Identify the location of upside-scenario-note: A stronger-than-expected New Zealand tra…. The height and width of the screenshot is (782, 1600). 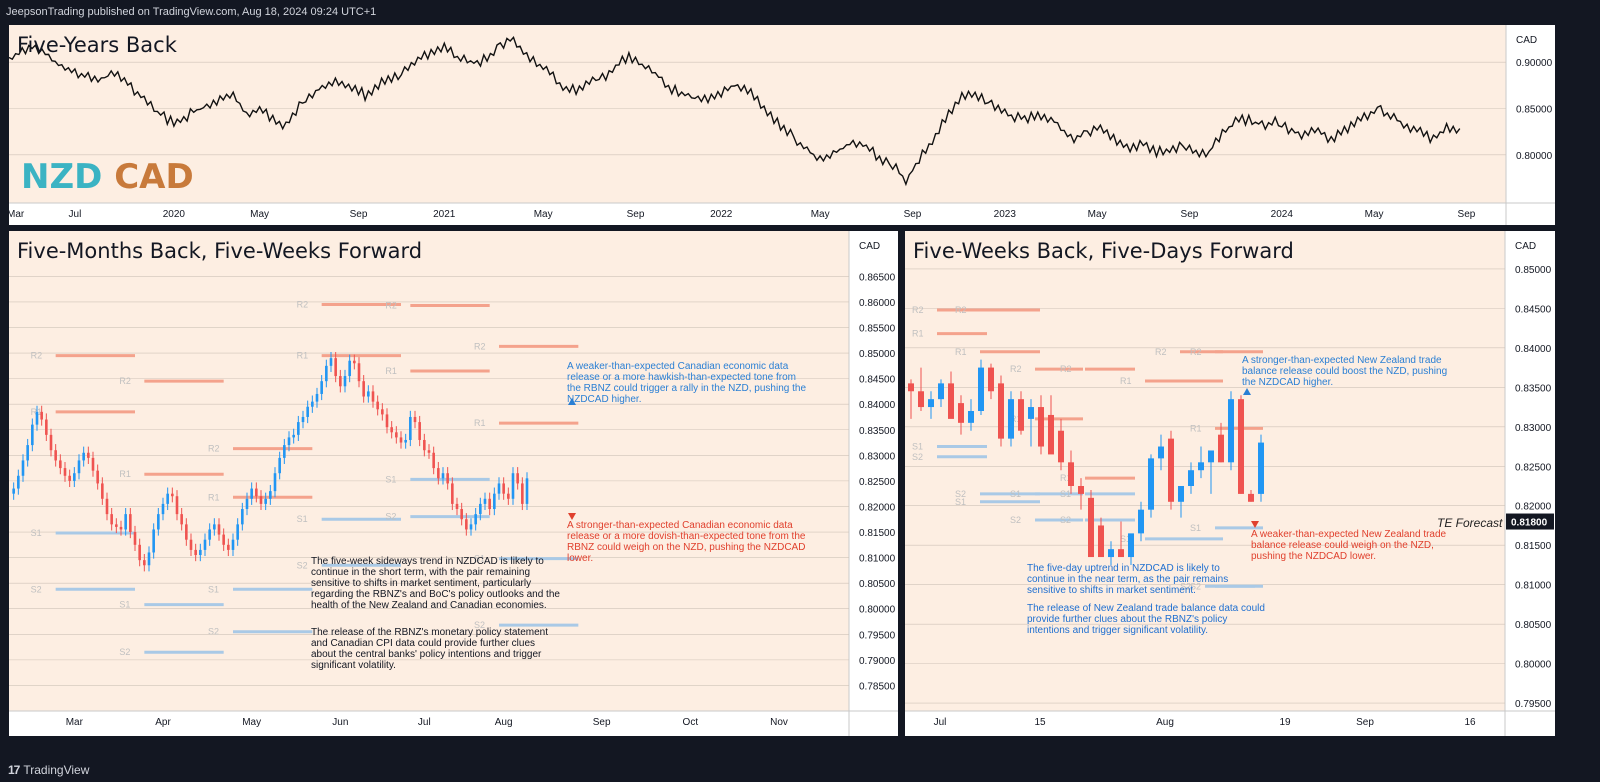
(1345, 371).